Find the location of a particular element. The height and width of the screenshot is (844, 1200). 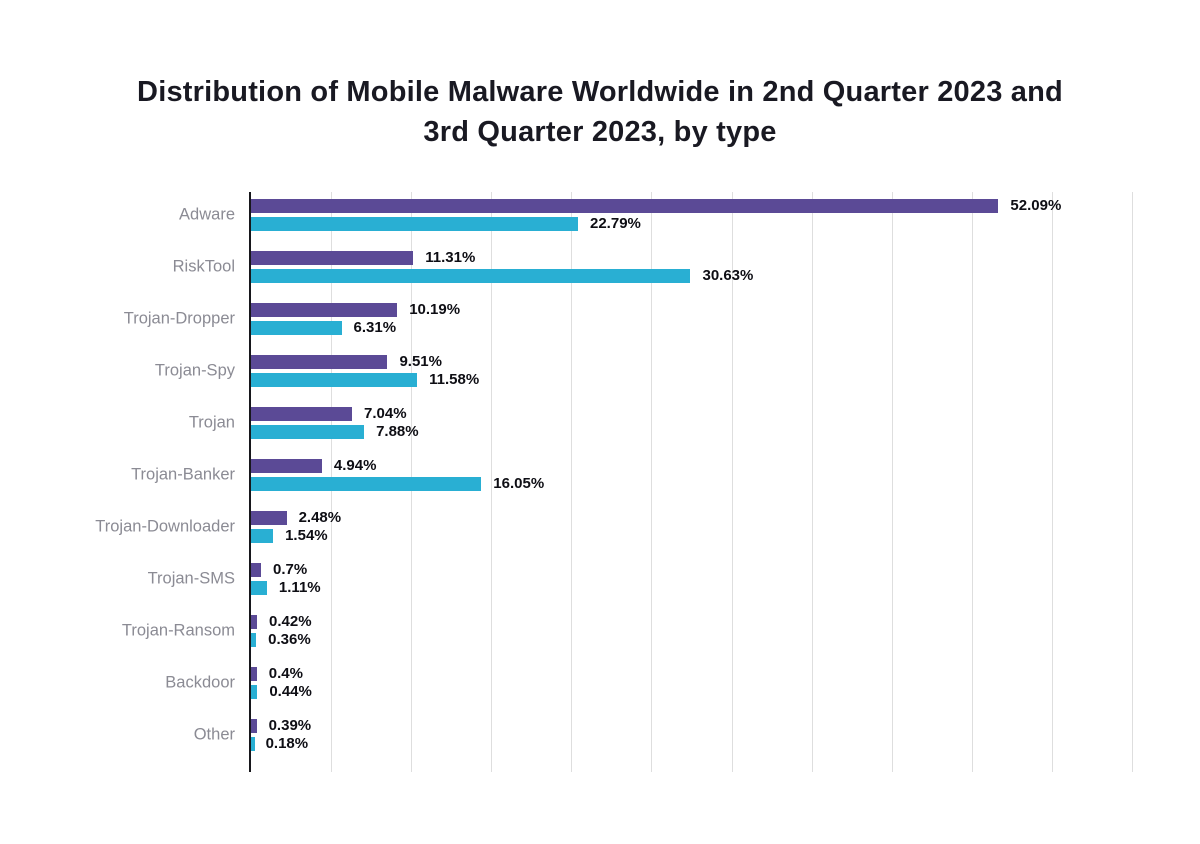

chart-row: Adware 52.09% 22.79% is located at coordinates (655, 214).